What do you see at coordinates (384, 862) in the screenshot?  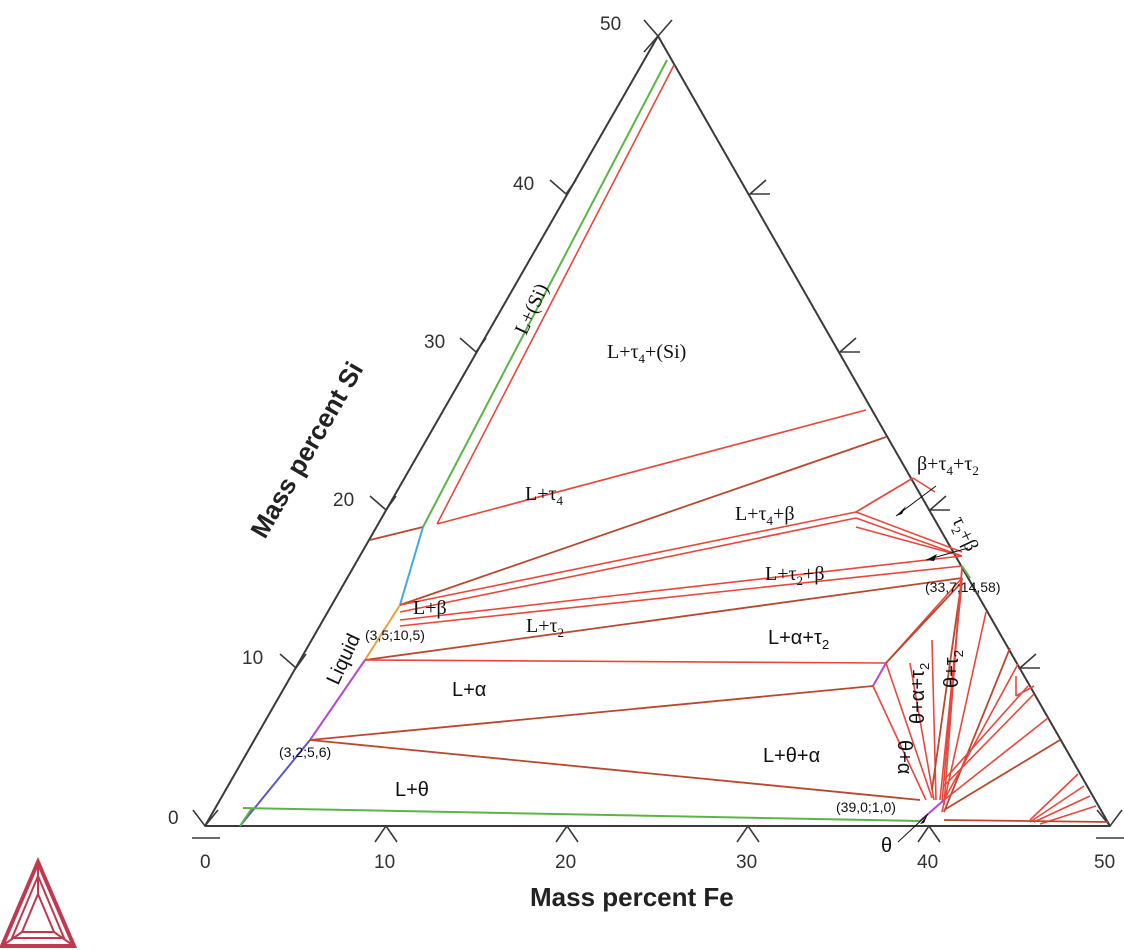 I see `bottom-tick-label-10: 10` at bounding box center [384, 862].